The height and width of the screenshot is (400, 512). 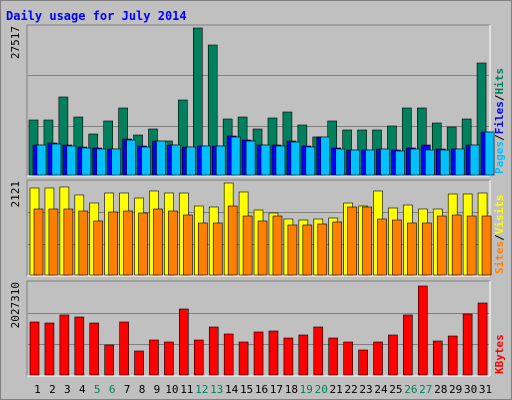 I want to click on chart-title: Daily usage for July 2014, so click(x=96, y=16).